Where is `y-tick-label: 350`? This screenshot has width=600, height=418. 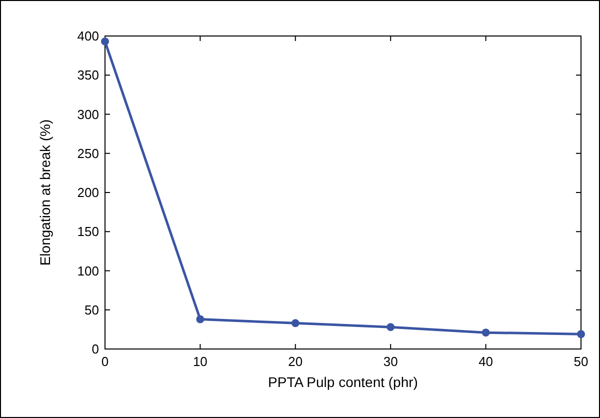 y-tick-label: 350 is located at coordinates (88, 75).